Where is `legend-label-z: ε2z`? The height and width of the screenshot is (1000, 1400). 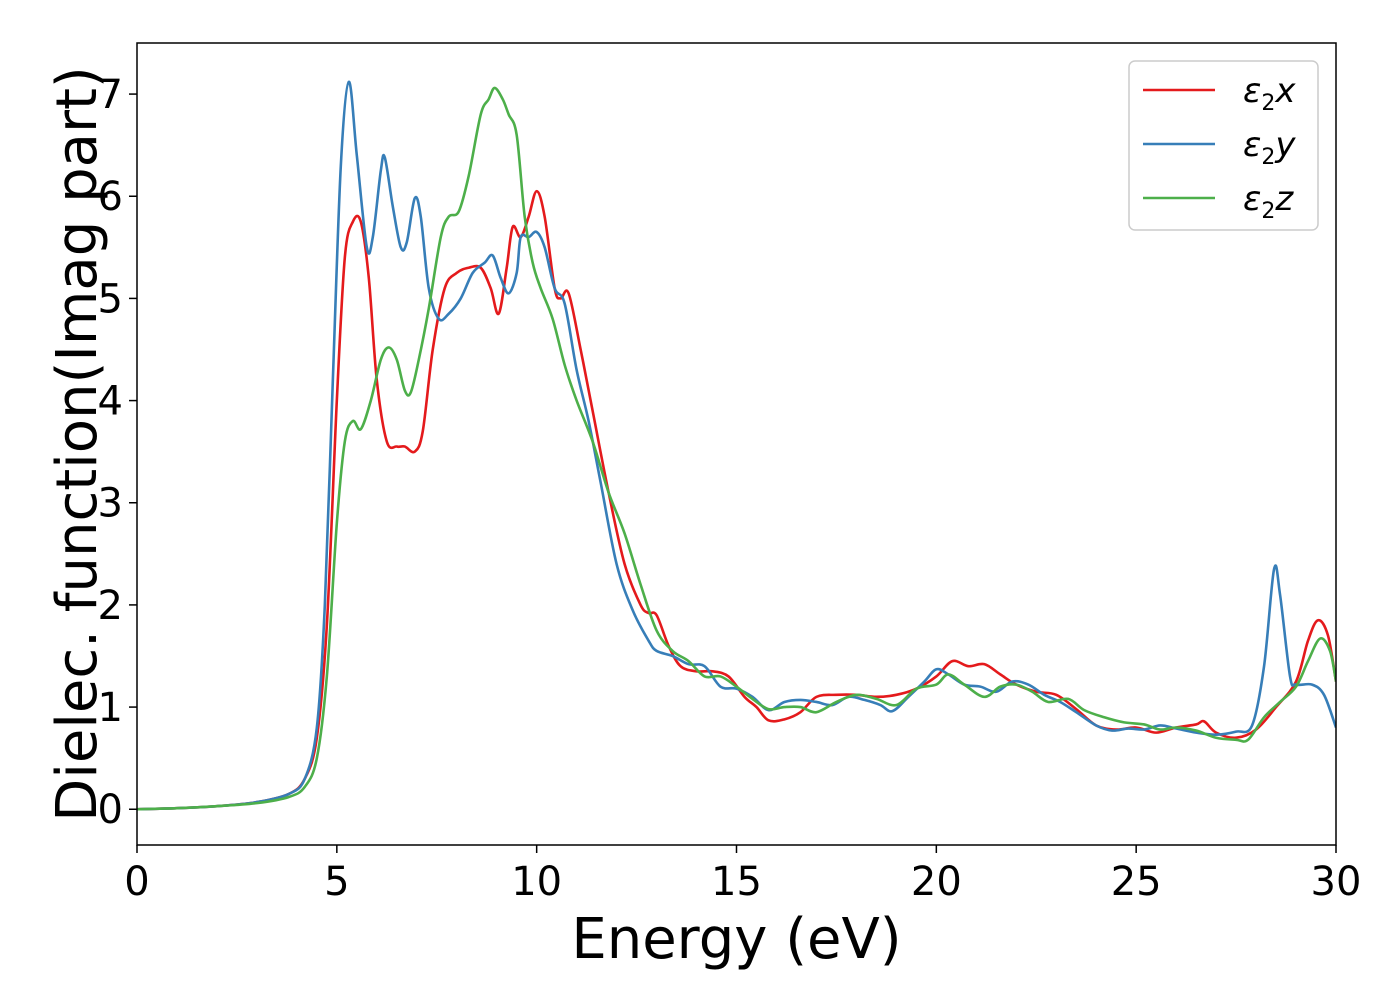
legend-label-z: ε2z is located at coordinates (1268, 201).